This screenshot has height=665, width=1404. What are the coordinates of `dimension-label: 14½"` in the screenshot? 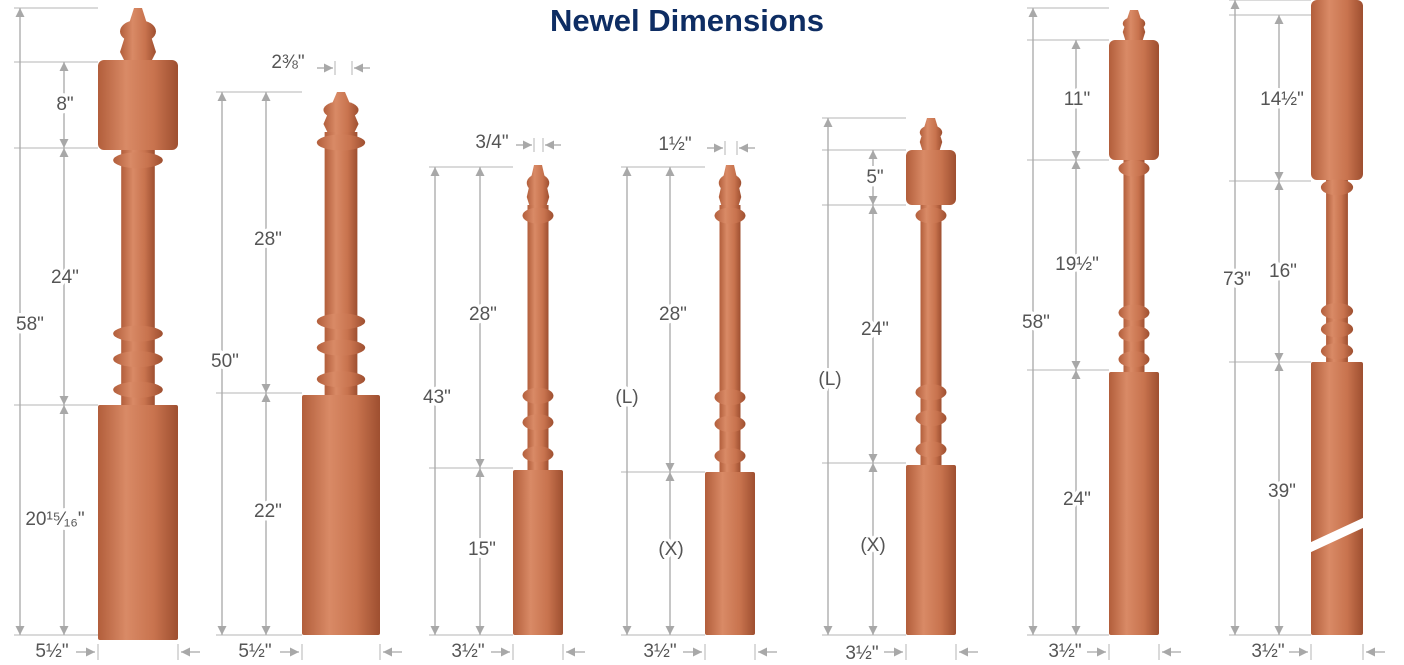 It's located at (1282, 99).